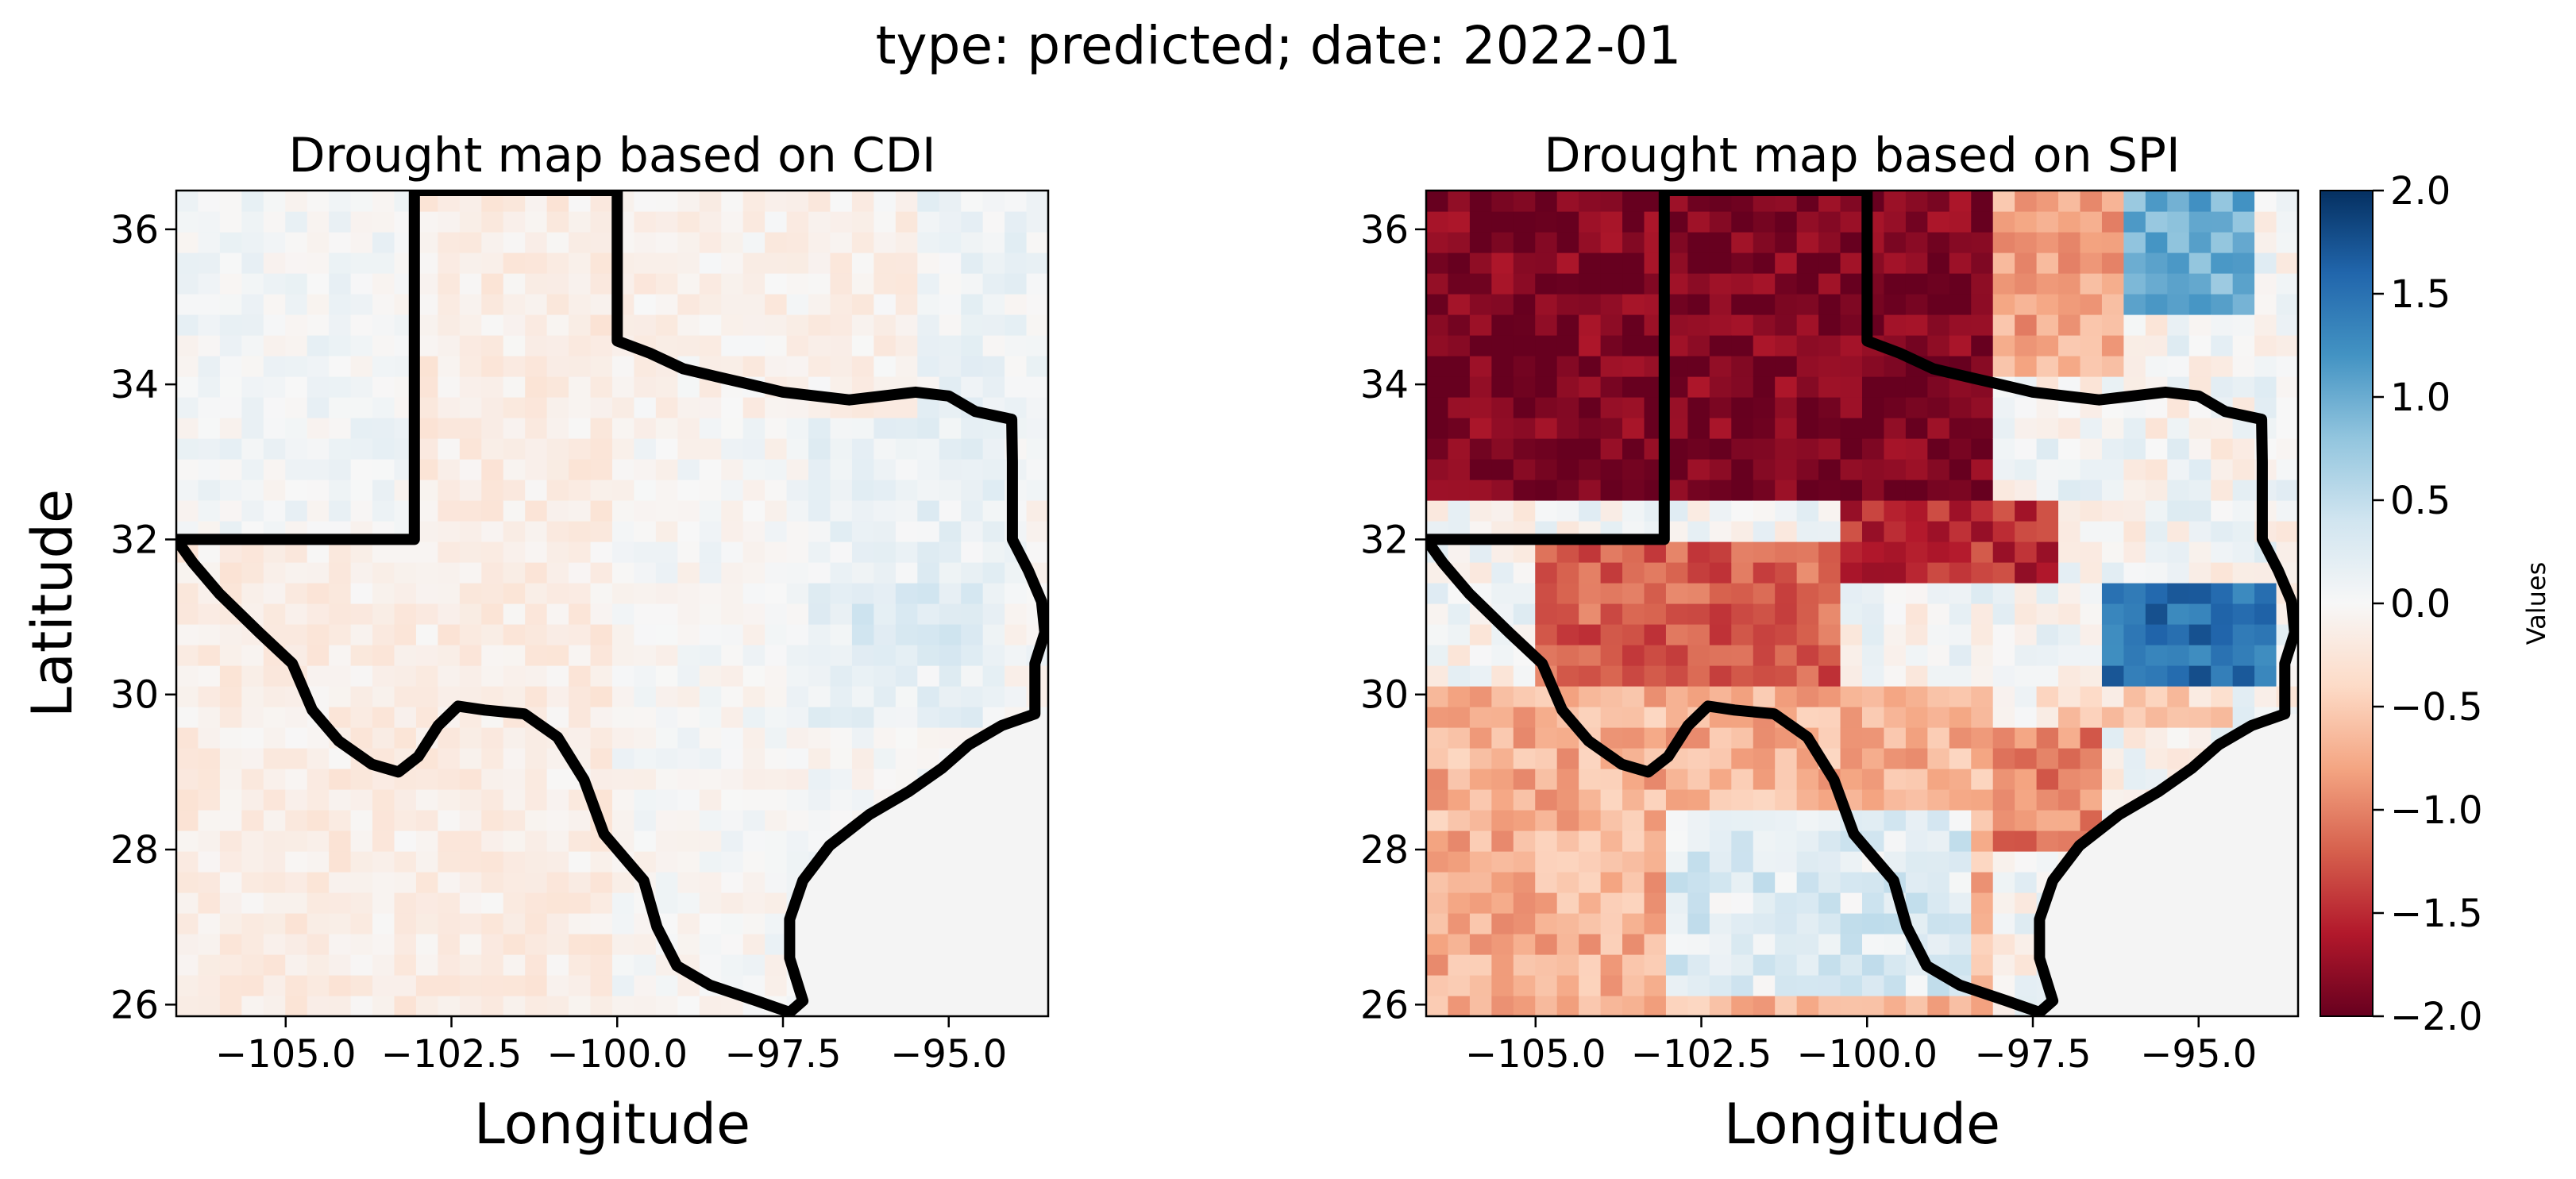  I want to click on colorbar-tick-label: −1.5, so click(2436, 914).